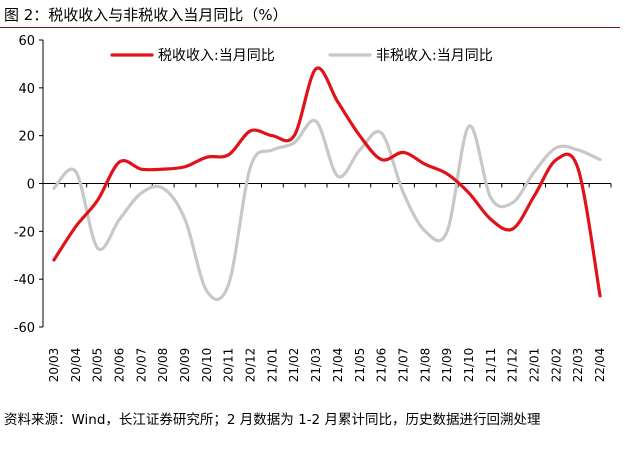 The image size is (625, 463). I want to click on y-tick-label: -20, so click(24, 232).